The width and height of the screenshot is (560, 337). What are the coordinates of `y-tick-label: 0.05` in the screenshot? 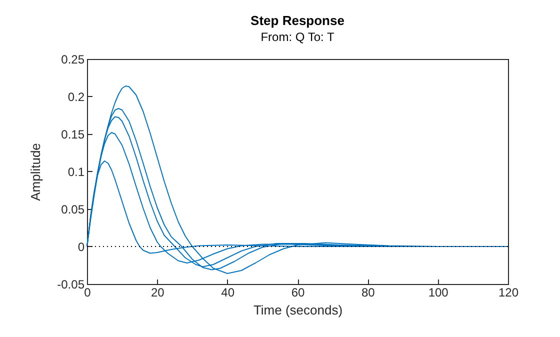 It's located at (73, 209).